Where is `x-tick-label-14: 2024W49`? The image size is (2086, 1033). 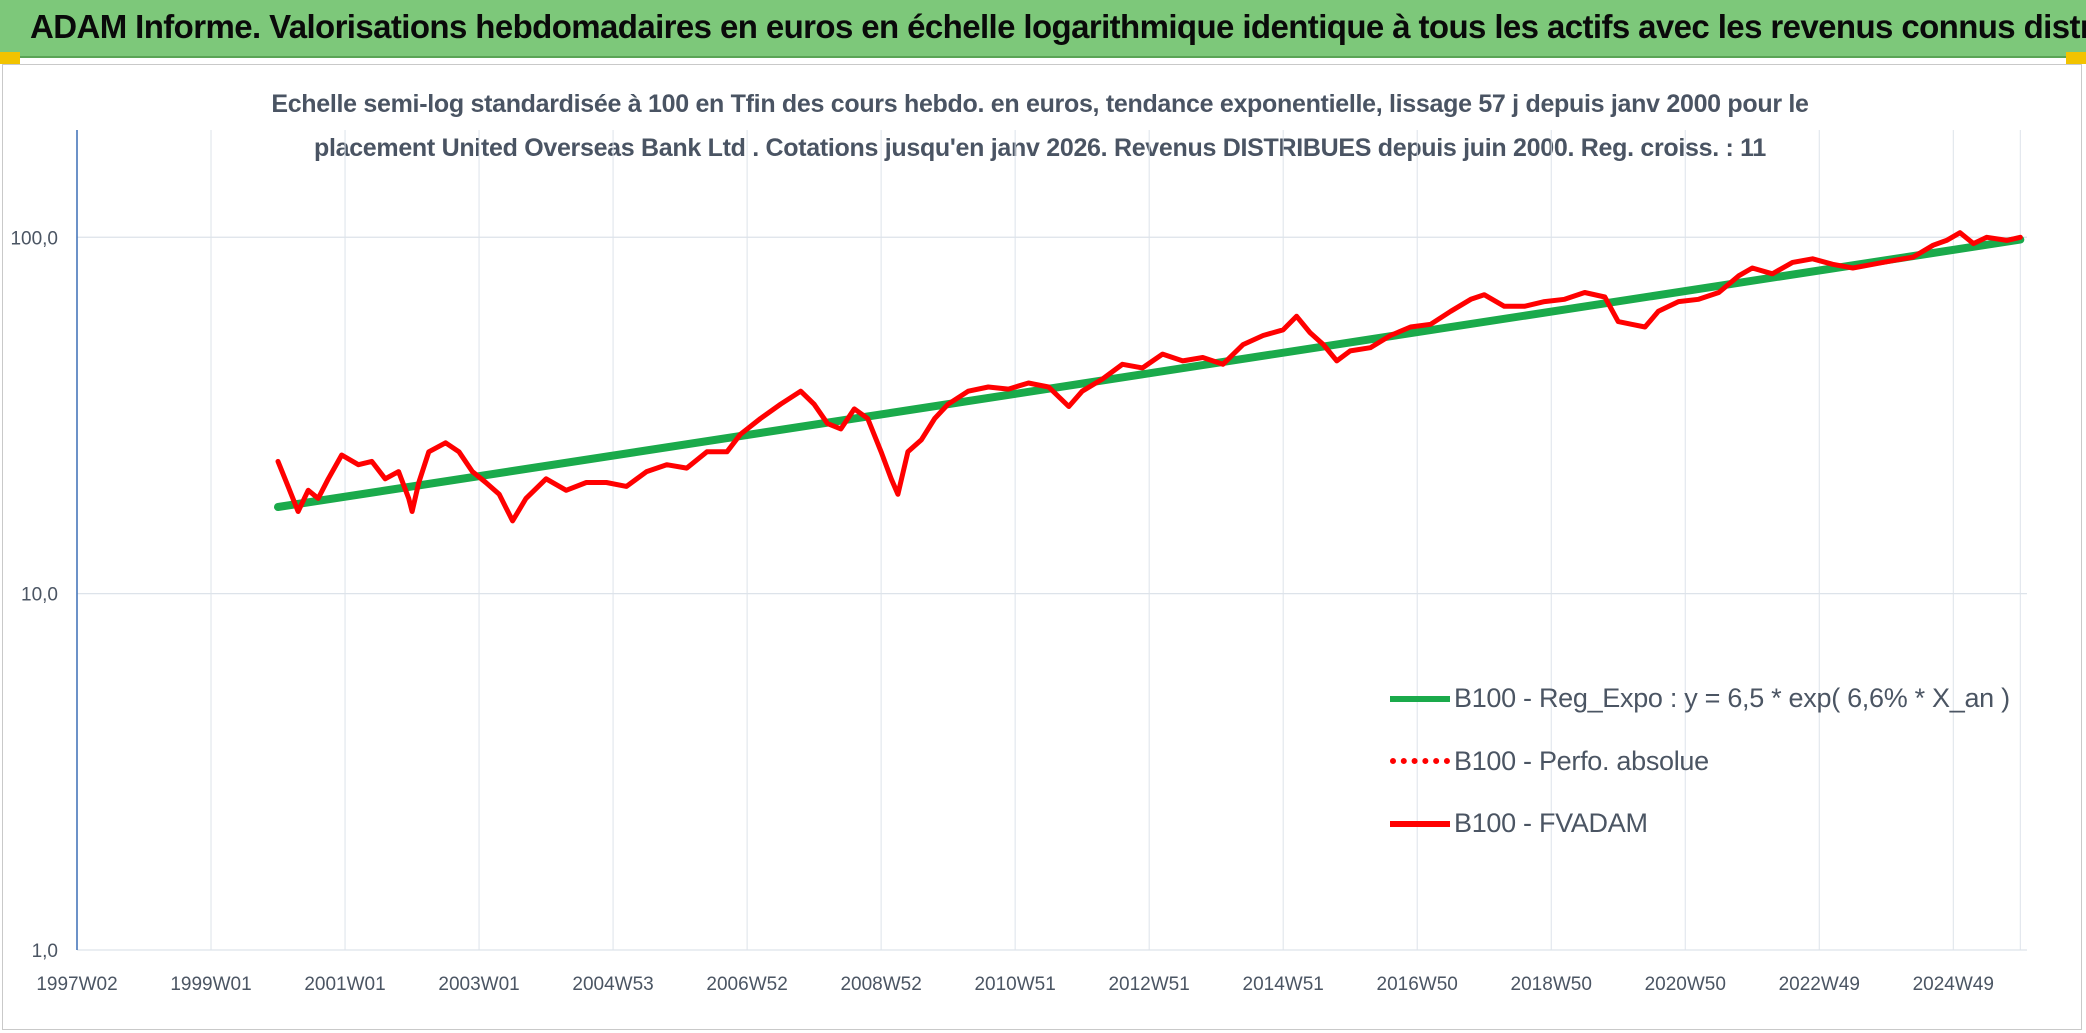 x-tick-label-14: 2024W49 is located at coordinates (1953, 984).